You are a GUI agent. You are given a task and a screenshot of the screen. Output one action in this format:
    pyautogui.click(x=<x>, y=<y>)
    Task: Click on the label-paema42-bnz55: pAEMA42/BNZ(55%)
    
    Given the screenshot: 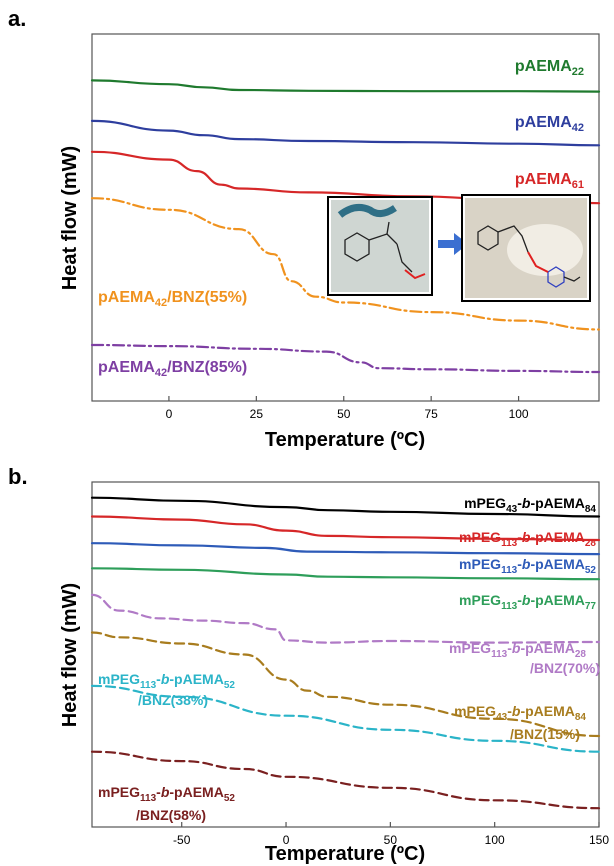 What is the action you would take?
    pyautogui.click(x=172, y=299)
    